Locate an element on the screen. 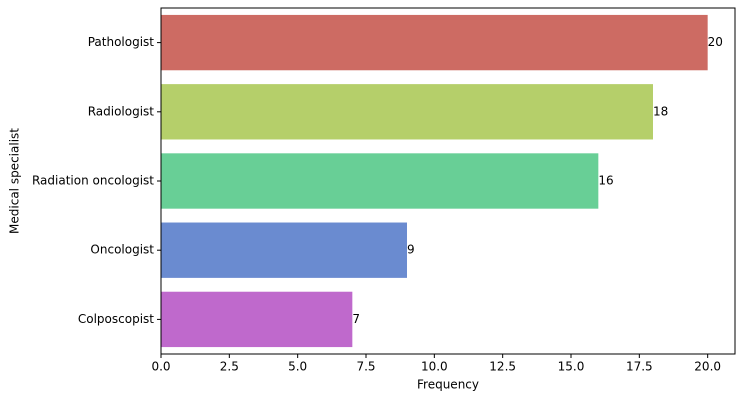 This screenshot has width=743, height=404. y-tick-label: Colposcopist is located at coordinates (116, 319).